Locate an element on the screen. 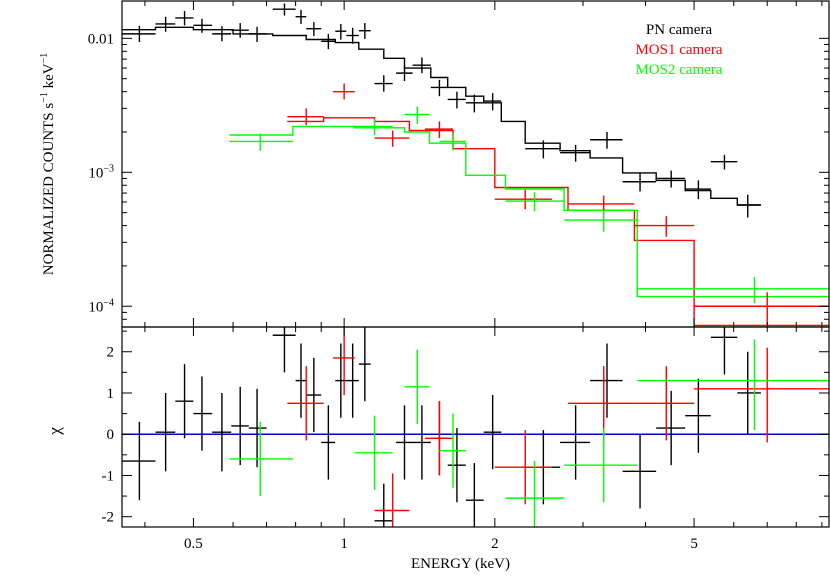 This screenshot has width=830, height=578. y-tick-label: 10⁻⁴ is located at coordinates (101, 306).